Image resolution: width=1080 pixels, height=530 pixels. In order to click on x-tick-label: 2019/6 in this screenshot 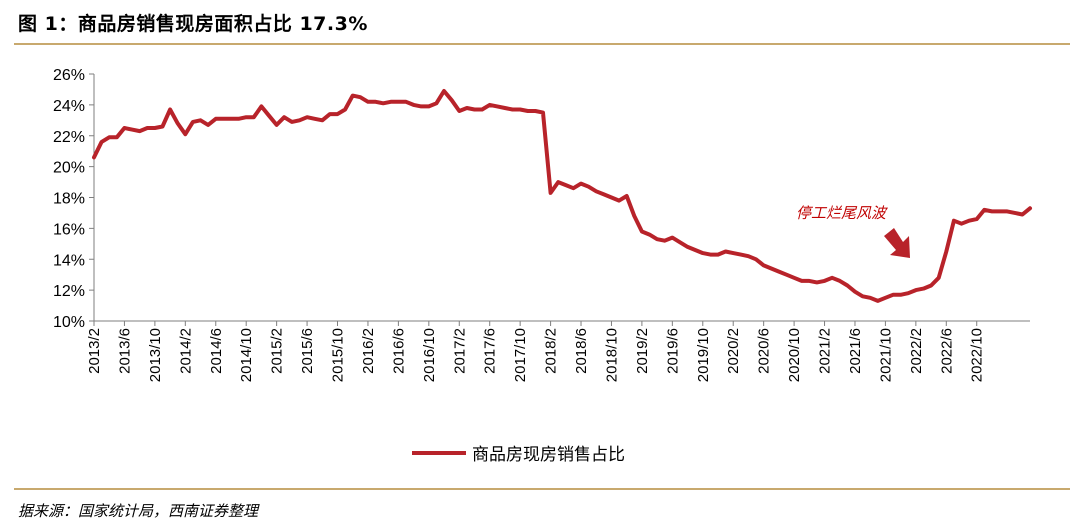, I will do `click(672, 351)`.